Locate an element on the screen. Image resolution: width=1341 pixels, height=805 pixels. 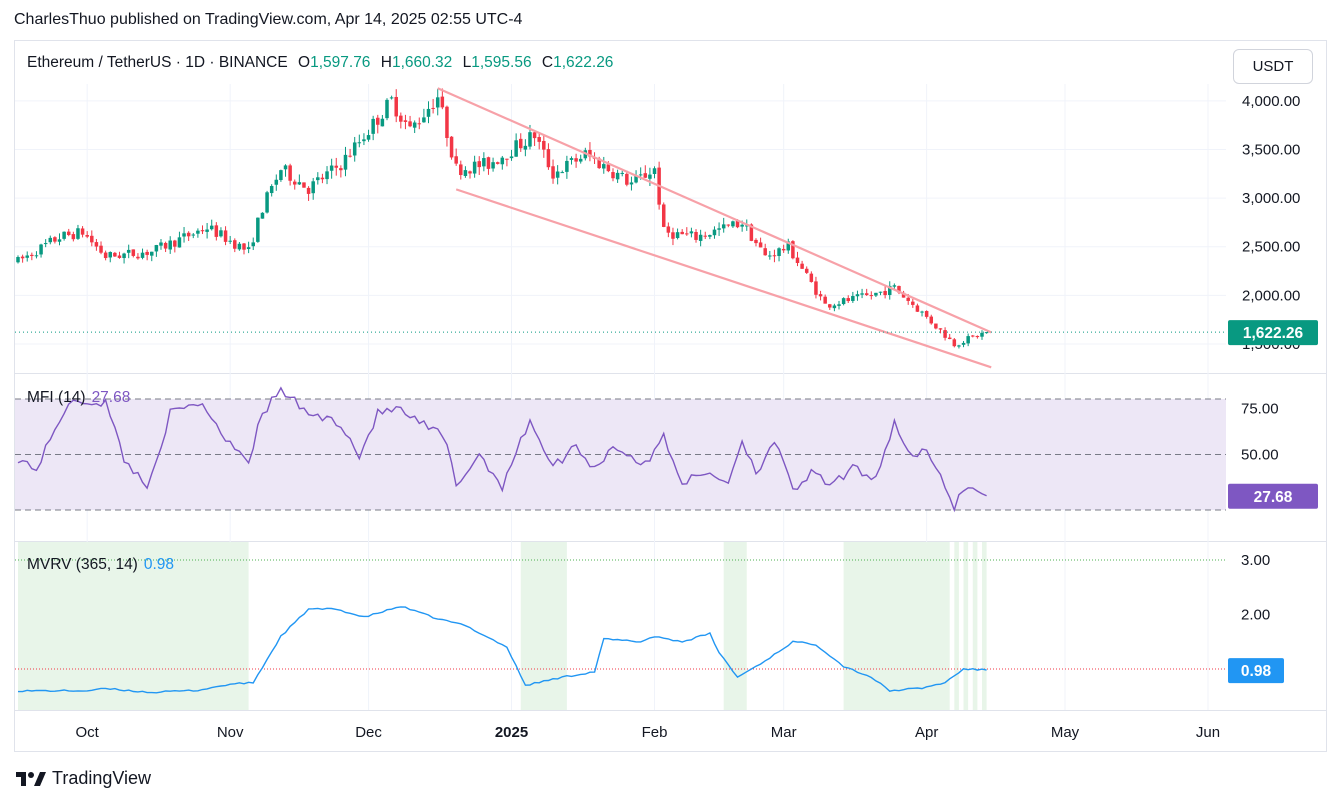
mvrv-tick-label: 2.00 is located at coordinates (1255, 615).